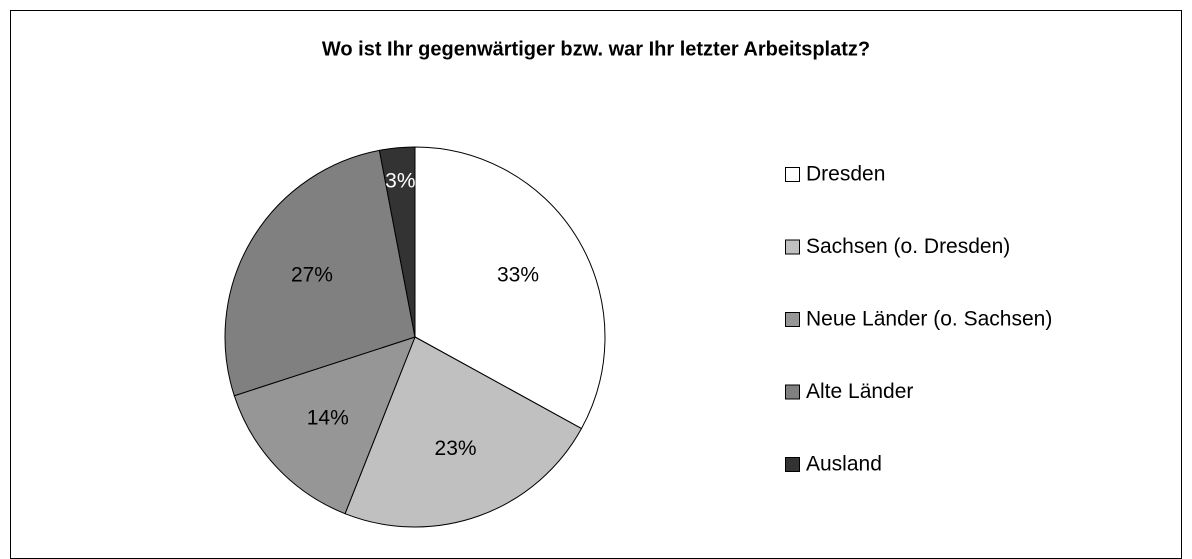 This screenshot has height=559, width=1192. I want to click on data-label: 14%, so click(328, 417).